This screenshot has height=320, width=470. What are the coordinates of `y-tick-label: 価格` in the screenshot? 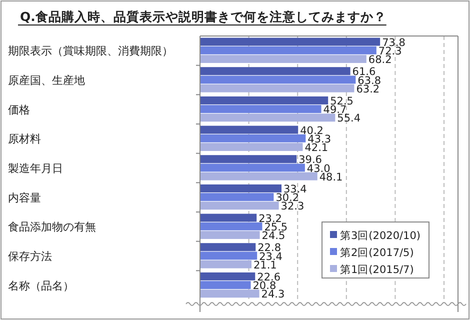 It's located at (19, 109).